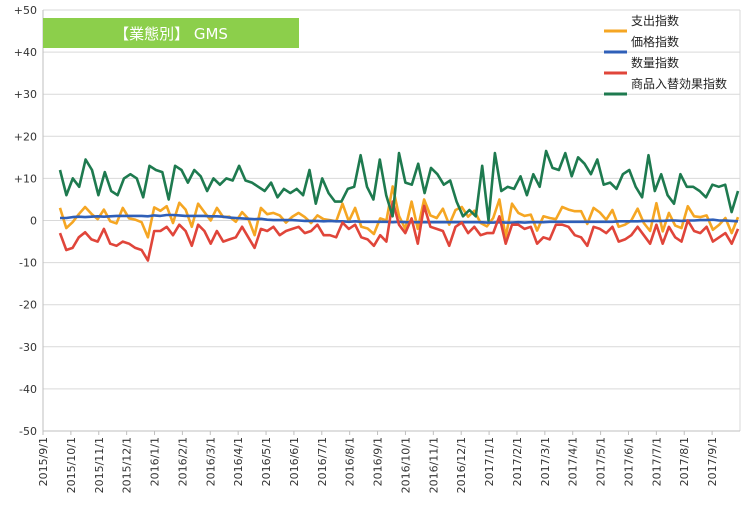 Image resolution: width=745 pixels, height=510 pixels. I want to click on x-tick-label: 2017/3/1, so click(545, 461).